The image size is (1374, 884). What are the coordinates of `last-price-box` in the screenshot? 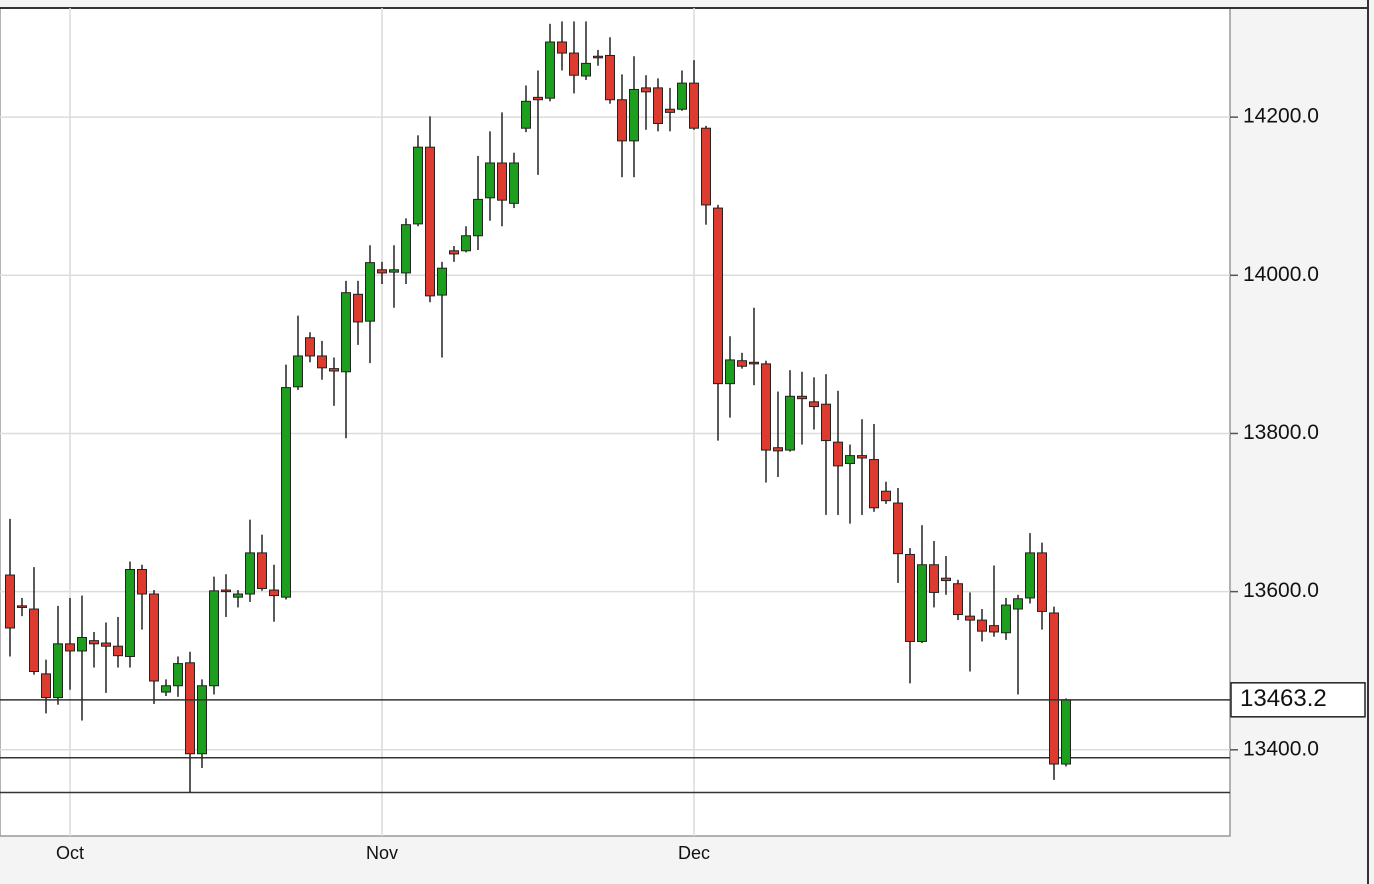 It's located at (1298, 700).